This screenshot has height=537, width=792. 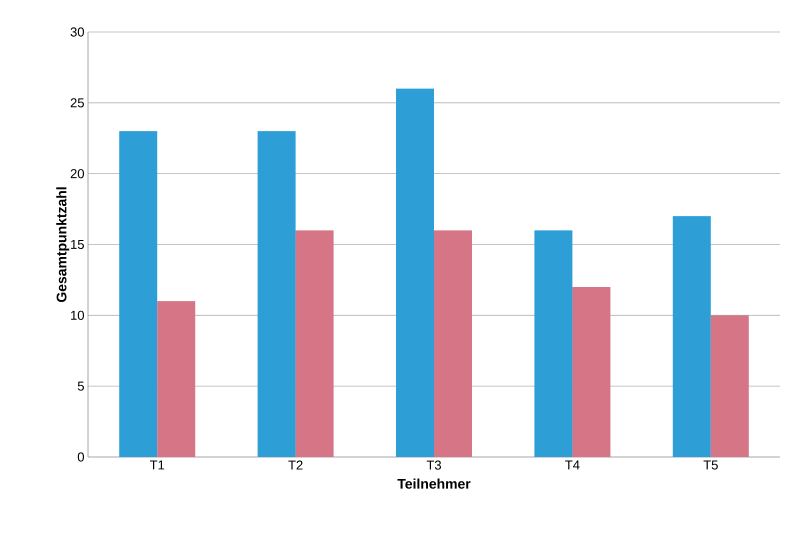 What do you see at coordinates (81, 457) in the screenshot?
I see `y-tick-label: 0` at bounding box center [81, 457].